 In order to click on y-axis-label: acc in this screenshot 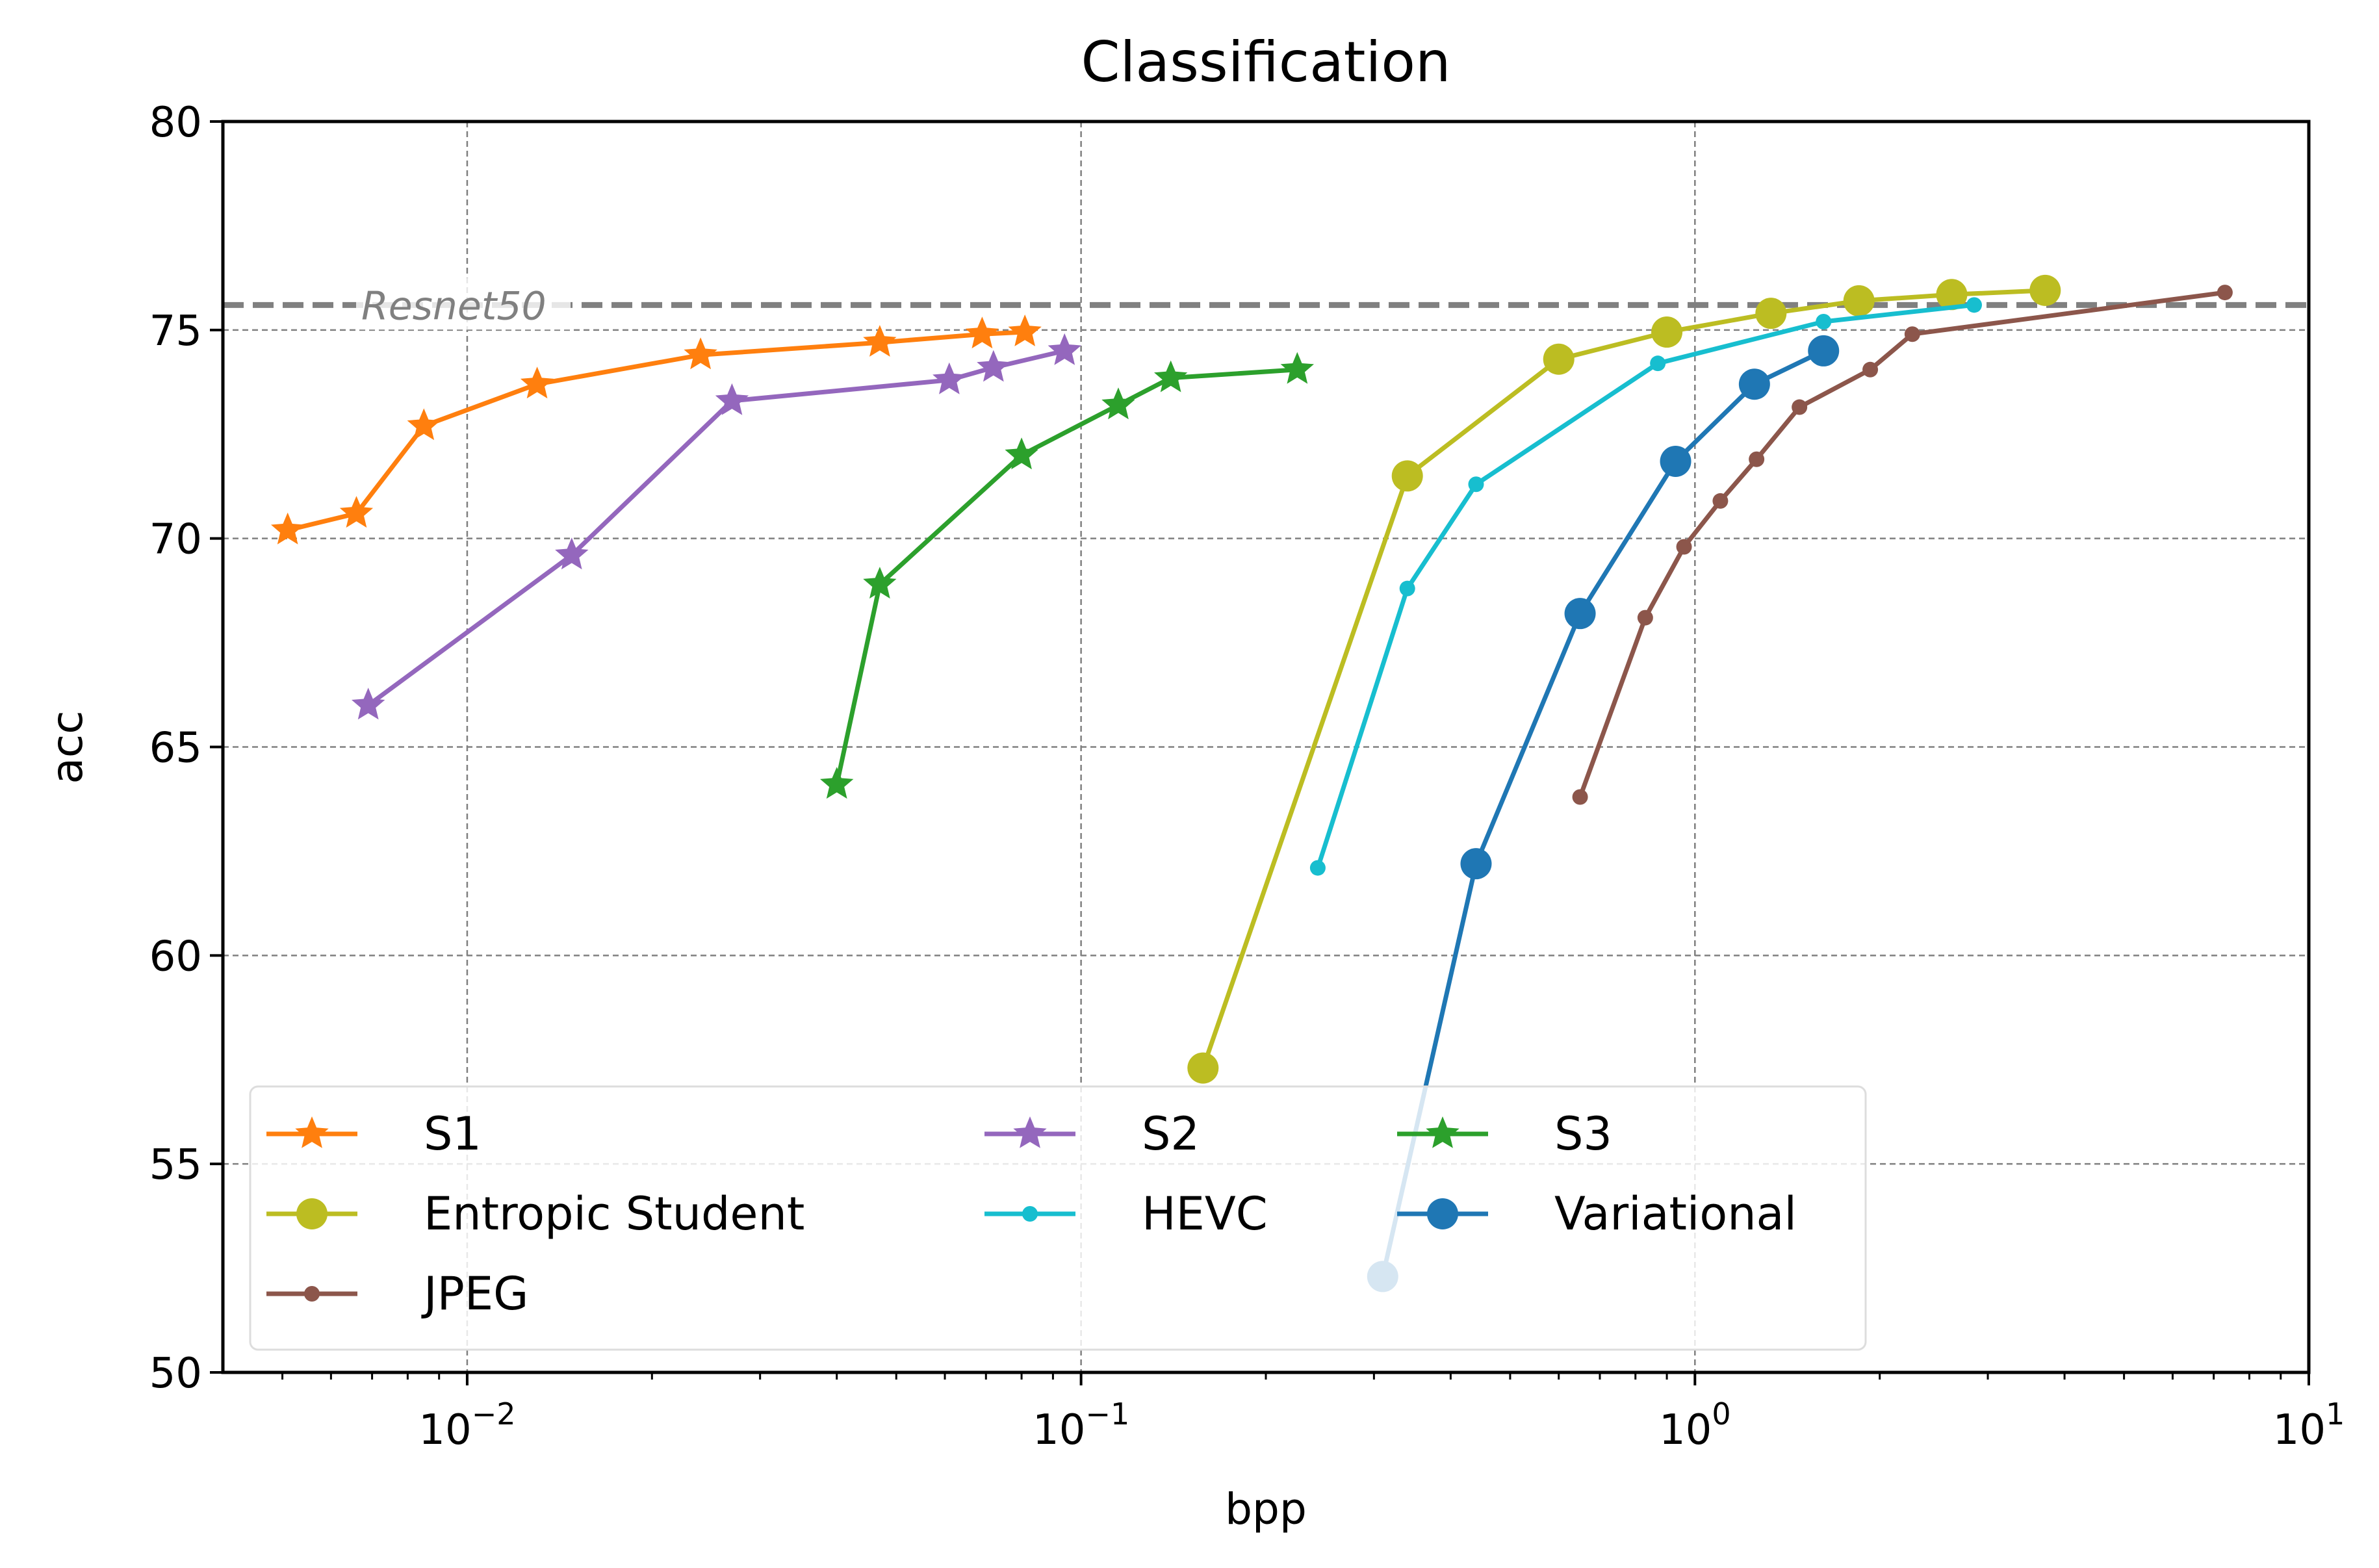, I will do `click(67, 747)`.